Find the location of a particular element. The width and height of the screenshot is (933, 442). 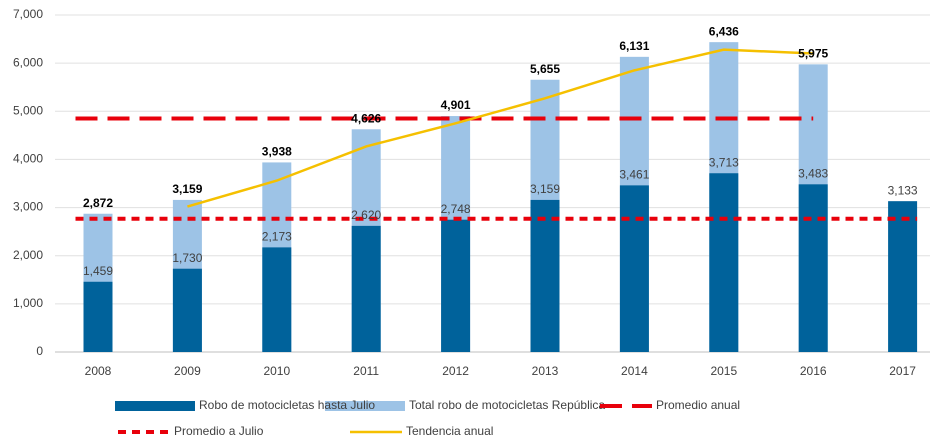

data-label: 3,461 is located at coordinates (634, 175).